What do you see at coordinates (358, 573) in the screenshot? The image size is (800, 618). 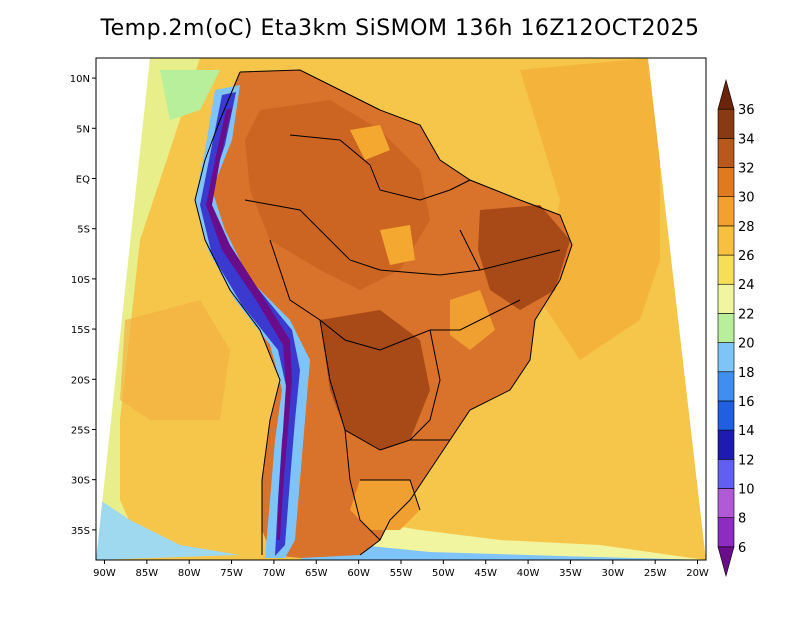 I see `lon-tick-label: 60W` at bounding box center [358, 573].